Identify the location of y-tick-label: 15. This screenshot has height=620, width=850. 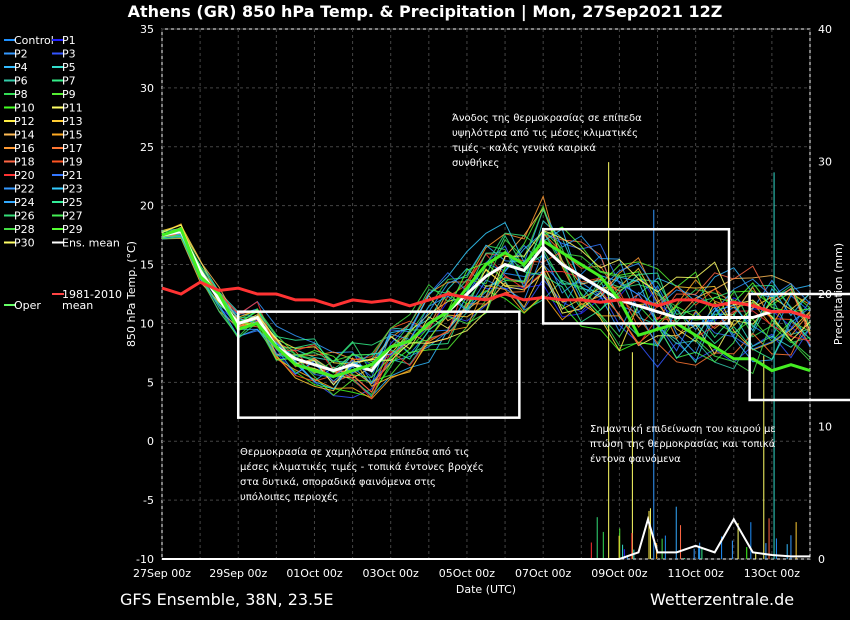
(147, 265).